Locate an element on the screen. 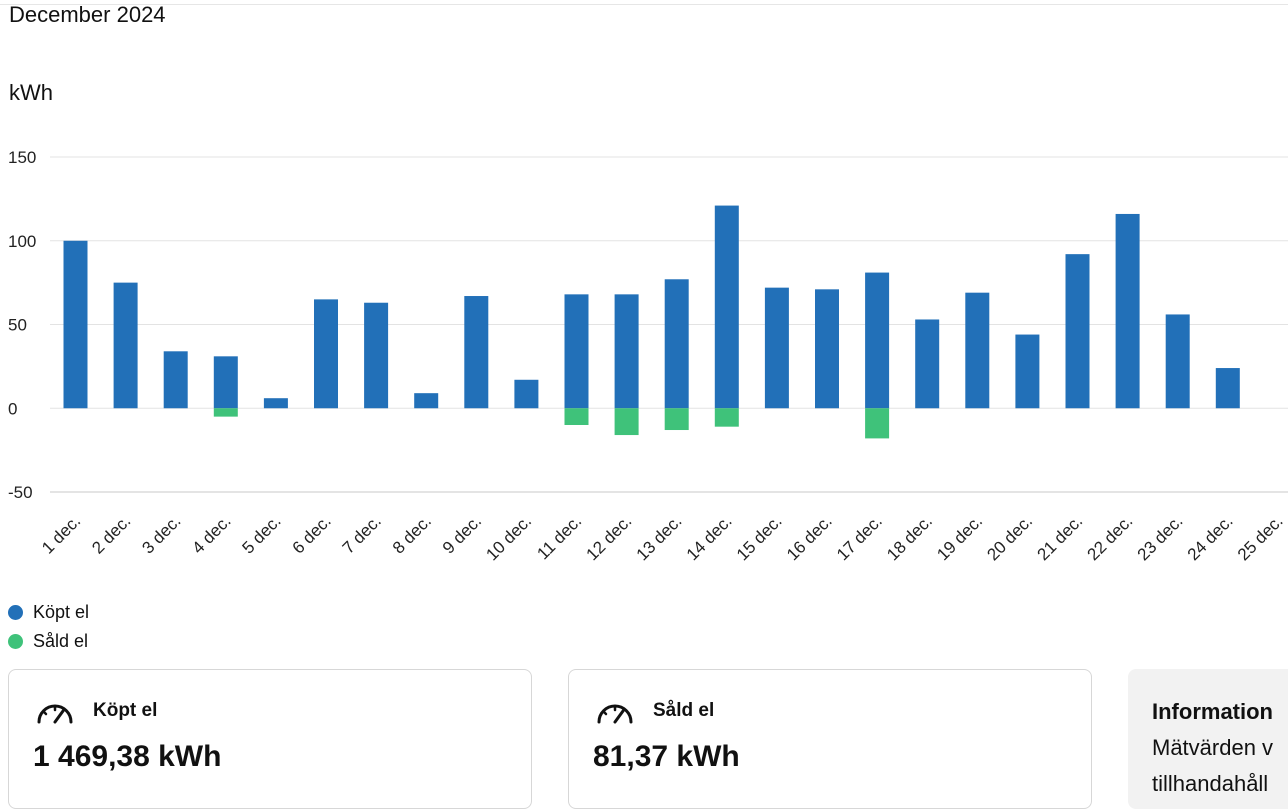 The width and height of the screenshot is (1288, 809). y-axis-unit-label: kWh is located at coordinates (31, 92).